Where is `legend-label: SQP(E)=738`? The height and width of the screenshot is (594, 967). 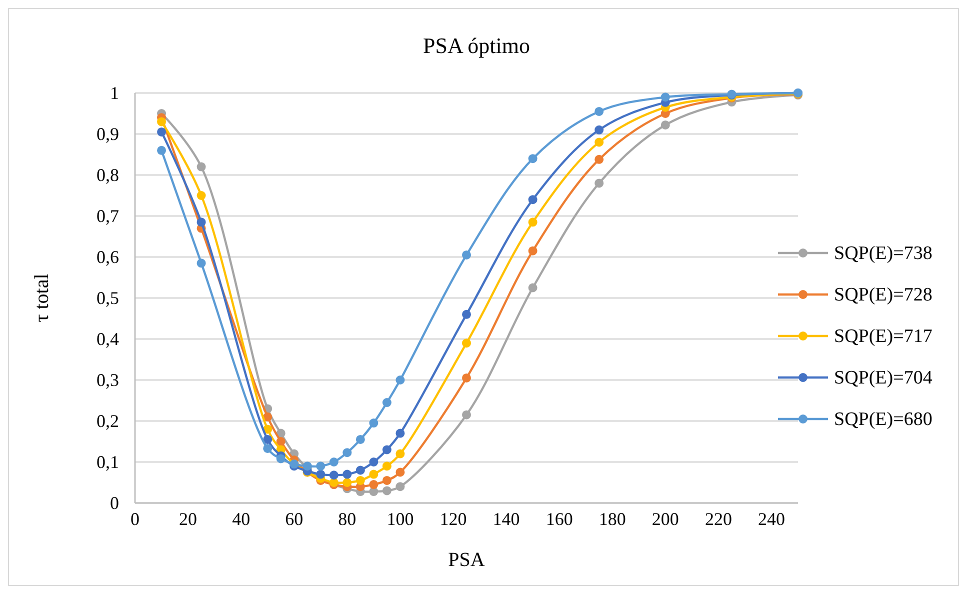
legend-label: SQP(E)=738 is located at coordinates (883, 253).